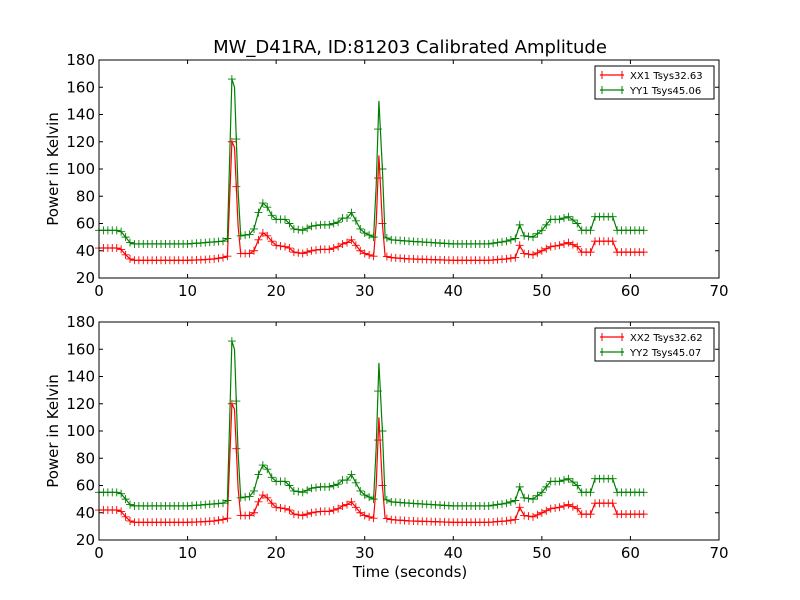 The width and height of the screenshot is (800, 600). I want to click on series-xx, so click(371, 201).